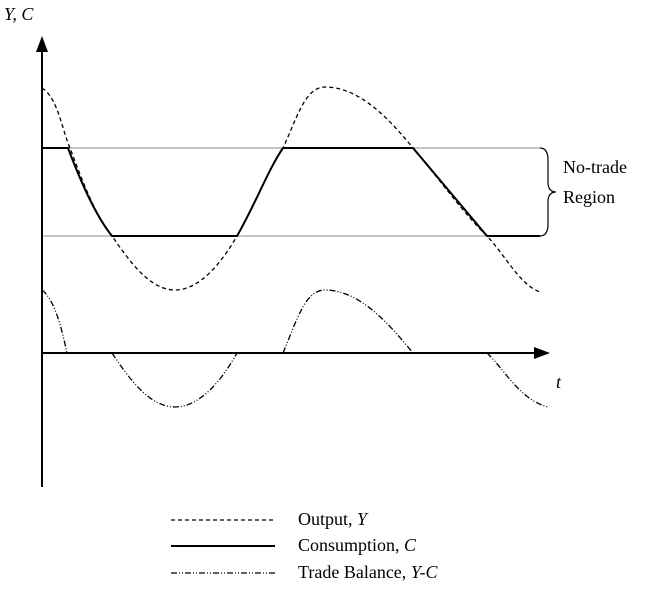 The height and width of the screenshot is (610, 651). I want to click on legend-symbol: Y, so click(363, 519).